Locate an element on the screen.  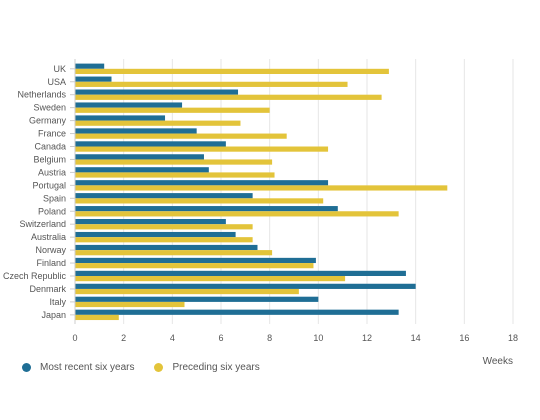
category-label: Belgium is located at coordinates (49, 159).